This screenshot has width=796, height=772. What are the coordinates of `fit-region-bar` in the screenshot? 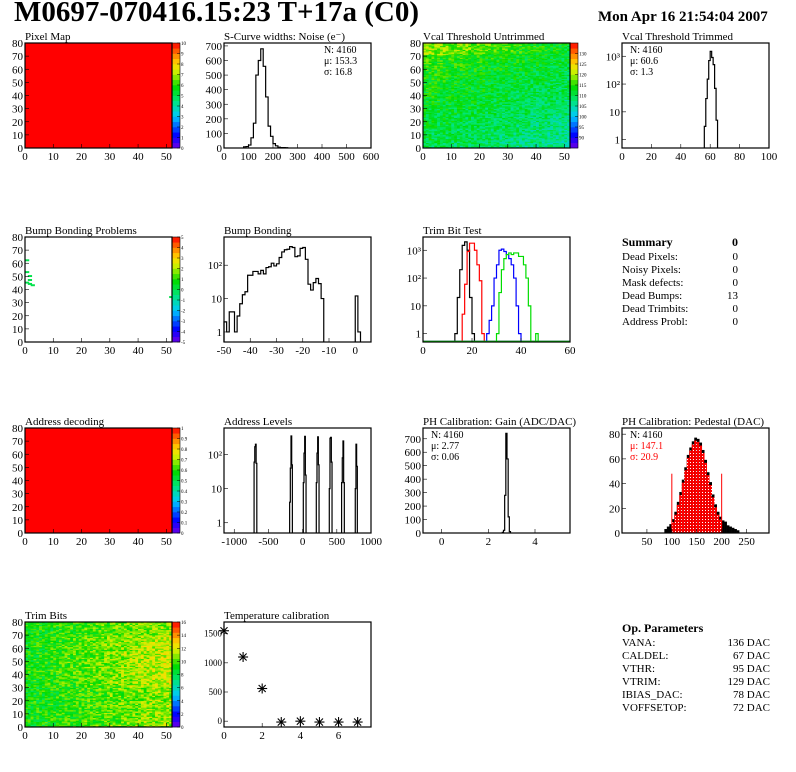 It's located at (678, 518).